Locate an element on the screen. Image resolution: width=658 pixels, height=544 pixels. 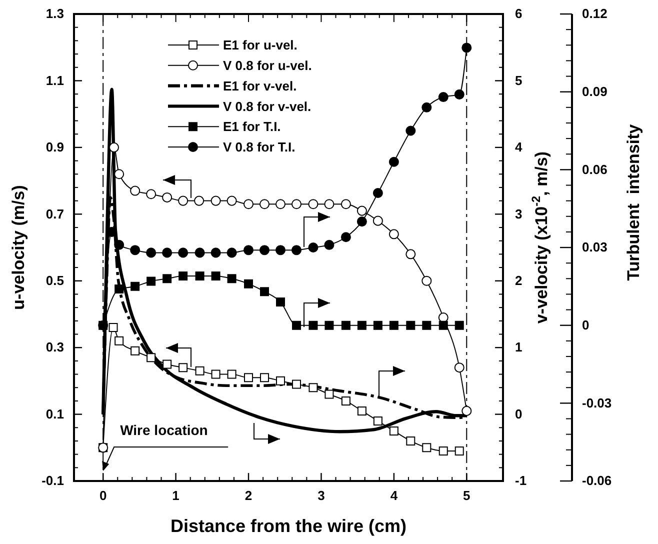
y-axis-title: u-velocity (m/s) is located at coordinates (18, 247).